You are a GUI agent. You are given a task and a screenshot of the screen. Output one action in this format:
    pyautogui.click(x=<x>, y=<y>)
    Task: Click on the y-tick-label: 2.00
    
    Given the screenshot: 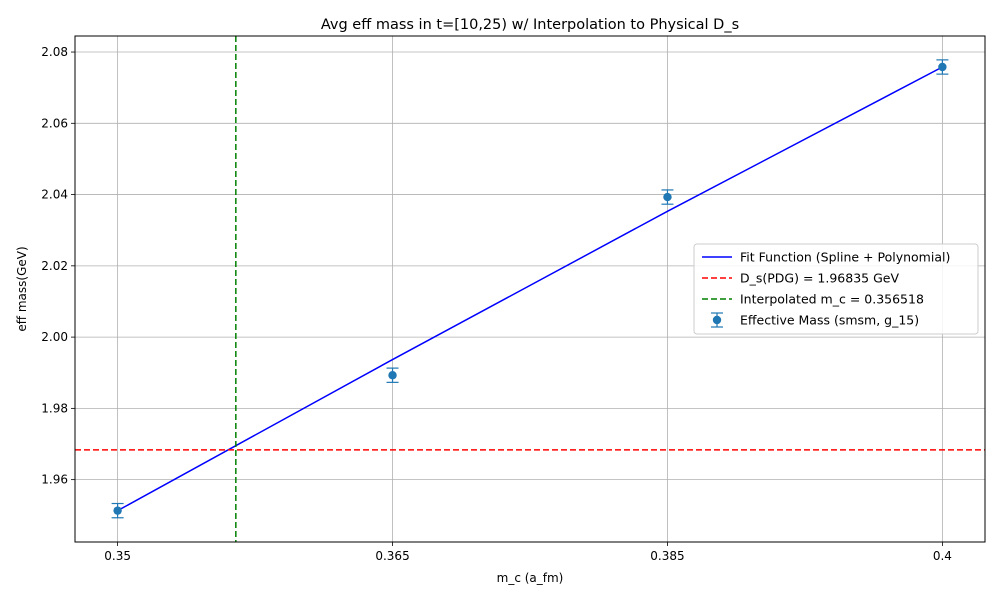 What is the action you would take?
    pyautogui.click(x=54, y=337)
    